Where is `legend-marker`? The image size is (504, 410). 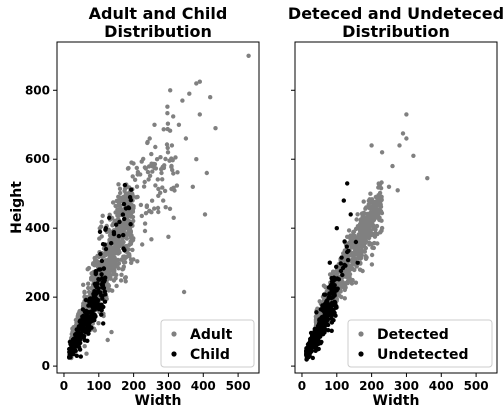
legend-marker is located at coordinates (361, 334).